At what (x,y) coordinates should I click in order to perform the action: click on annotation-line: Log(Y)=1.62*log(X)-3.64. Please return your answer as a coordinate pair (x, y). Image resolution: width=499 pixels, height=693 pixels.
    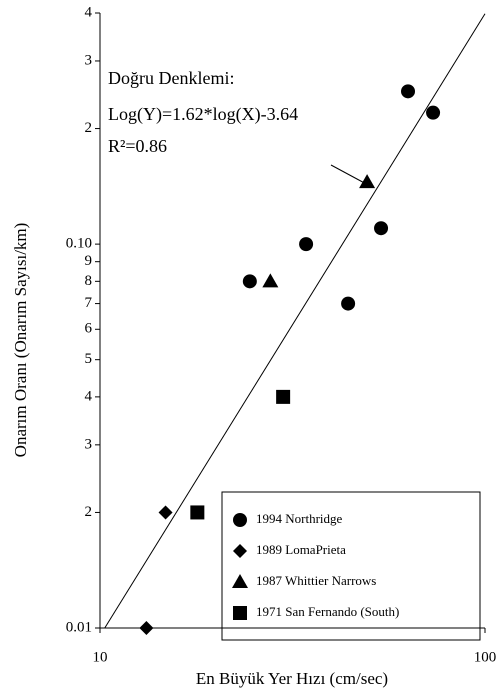
    Looking at the image, I should click on (203, 114).